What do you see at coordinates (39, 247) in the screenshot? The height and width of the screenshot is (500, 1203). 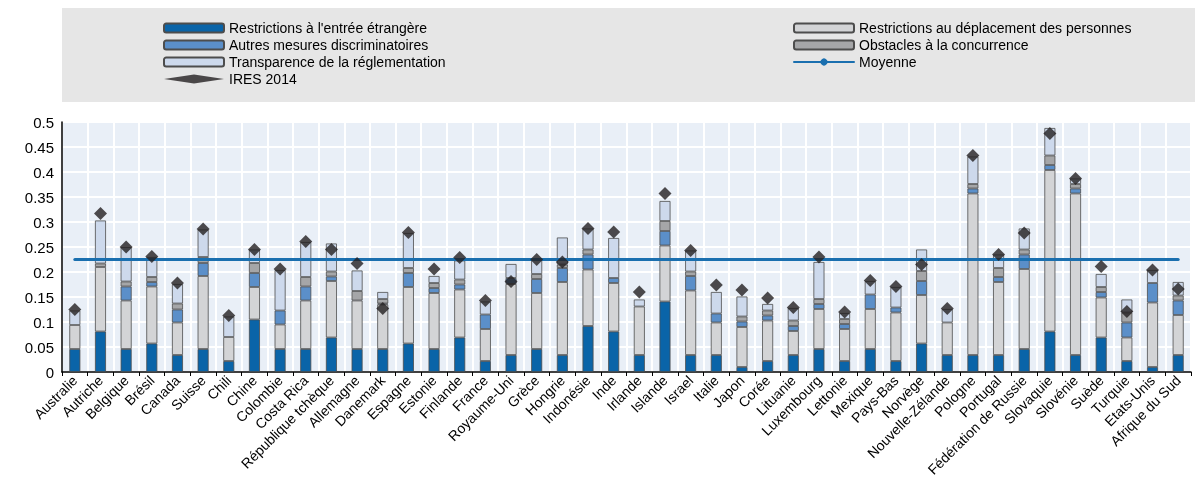 I see `y-tick-label: 0.25` at bounding box center [39, 247].